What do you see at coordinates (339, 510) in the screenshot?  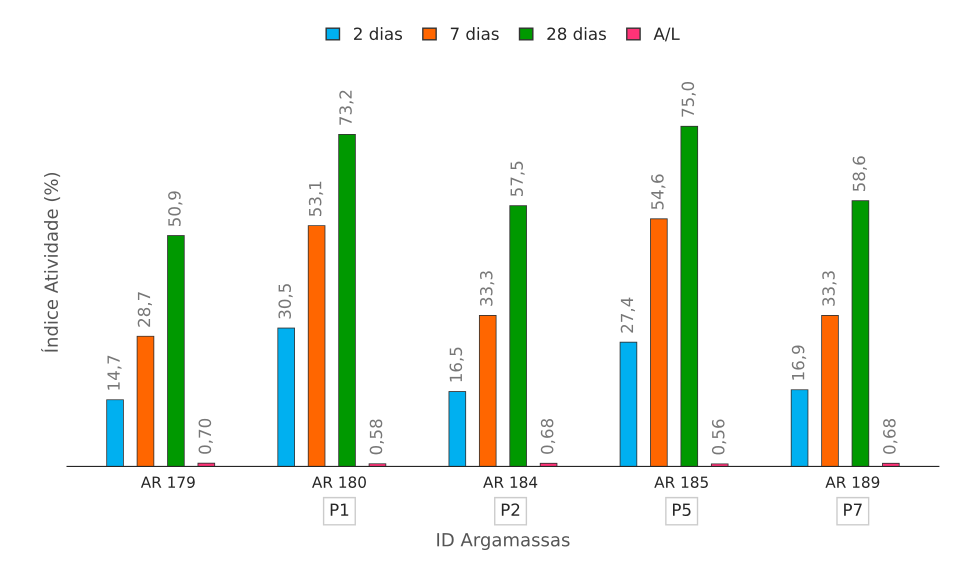 I see `text: P1` at bounding box center [339, 510].